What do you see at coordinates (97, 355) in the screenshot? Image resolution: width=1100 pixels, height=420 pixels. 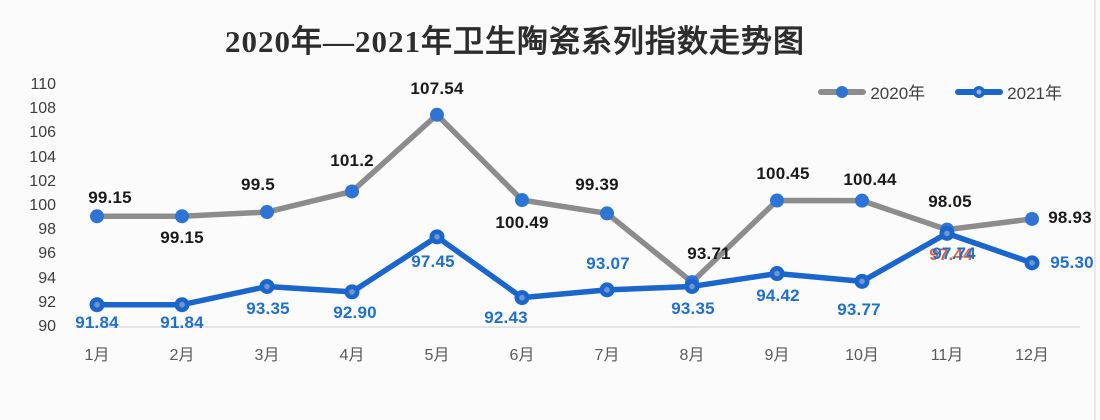 I see `x-tick-label: 1月` at bounding box center [97, 355].